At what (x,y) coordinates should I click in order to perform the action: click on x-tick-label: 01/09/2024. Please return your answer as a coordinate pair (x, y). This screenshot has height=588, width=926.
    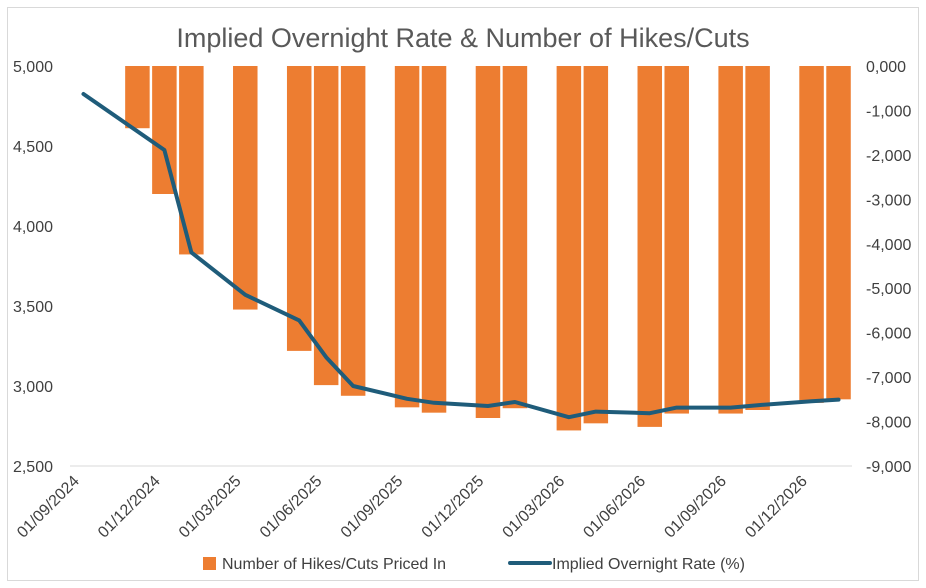
    Looking at the image, I should click on (48, 507).